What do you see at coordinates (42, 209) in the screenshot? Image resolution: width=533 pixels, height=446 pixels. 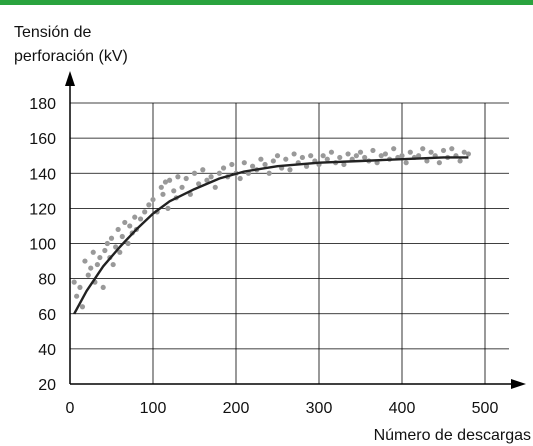 I see `y-tick-120: 120` at bounding box center [42, 209].